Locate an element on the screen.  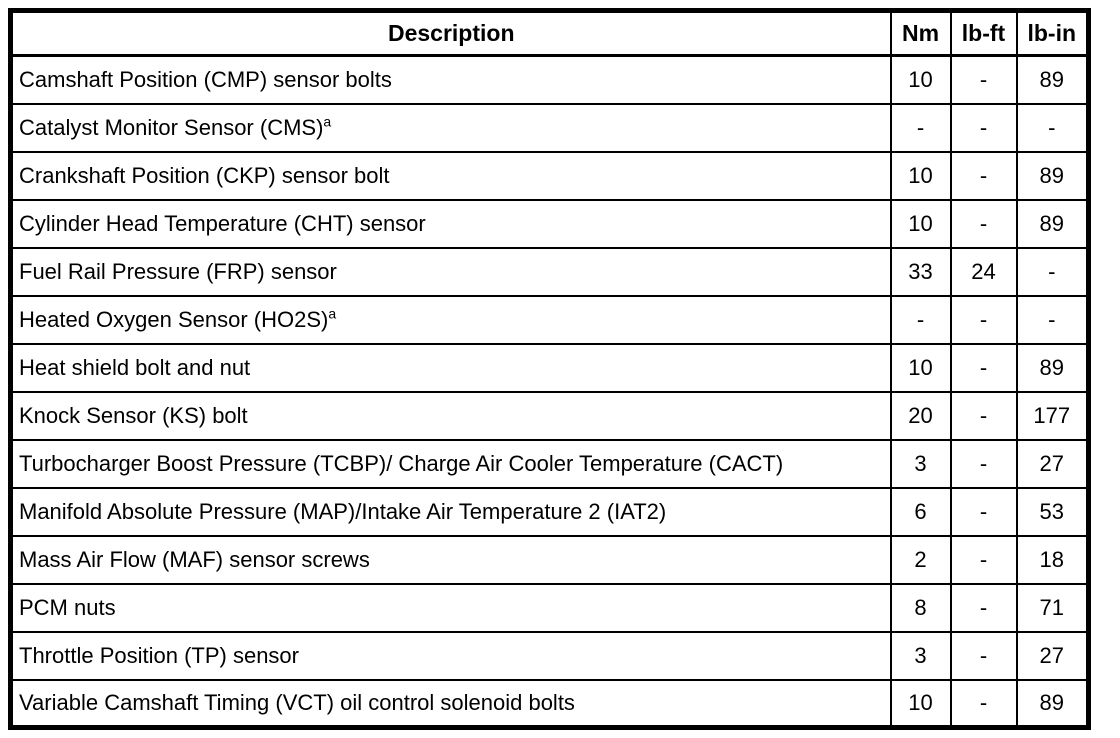
table-row: Catalyst Monitor Sensor (CMS)a - - - is located at coordinates (549, 127).